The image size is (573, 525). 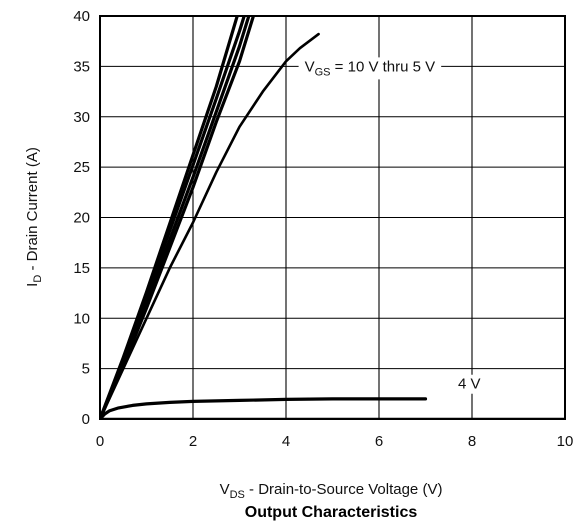 I want to click on x-tick-label: 4, so click(x=286, y=441).